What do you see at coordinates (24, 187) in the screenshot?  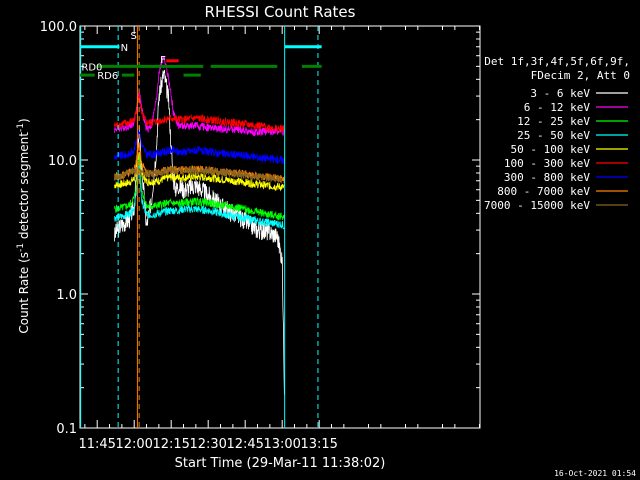 I see `y-axis-label-rest: detector segment` at bounding box center [24, 187].